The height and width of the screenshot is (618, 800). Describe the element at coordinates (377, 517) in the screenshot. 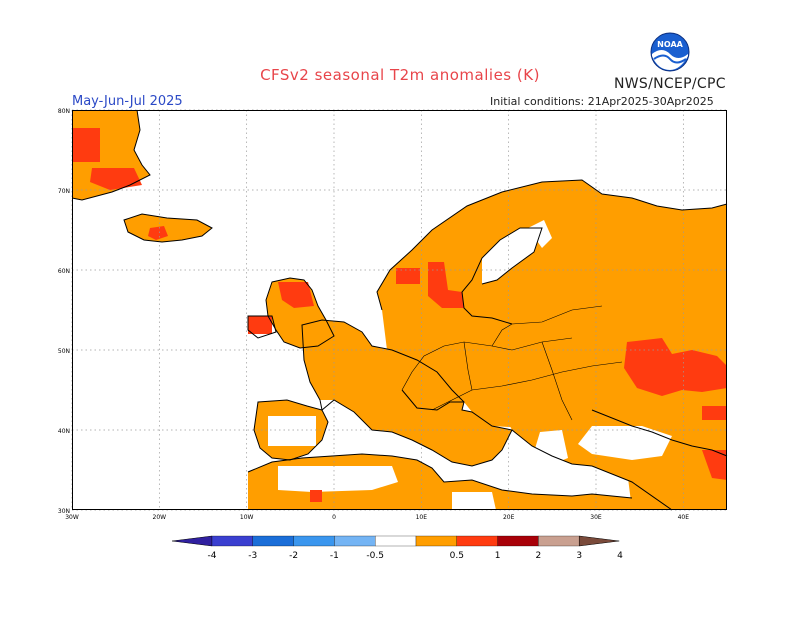

I see `longitude-labels: 30W 20W 10W 0 10E 20E 30E 40E` at that location.